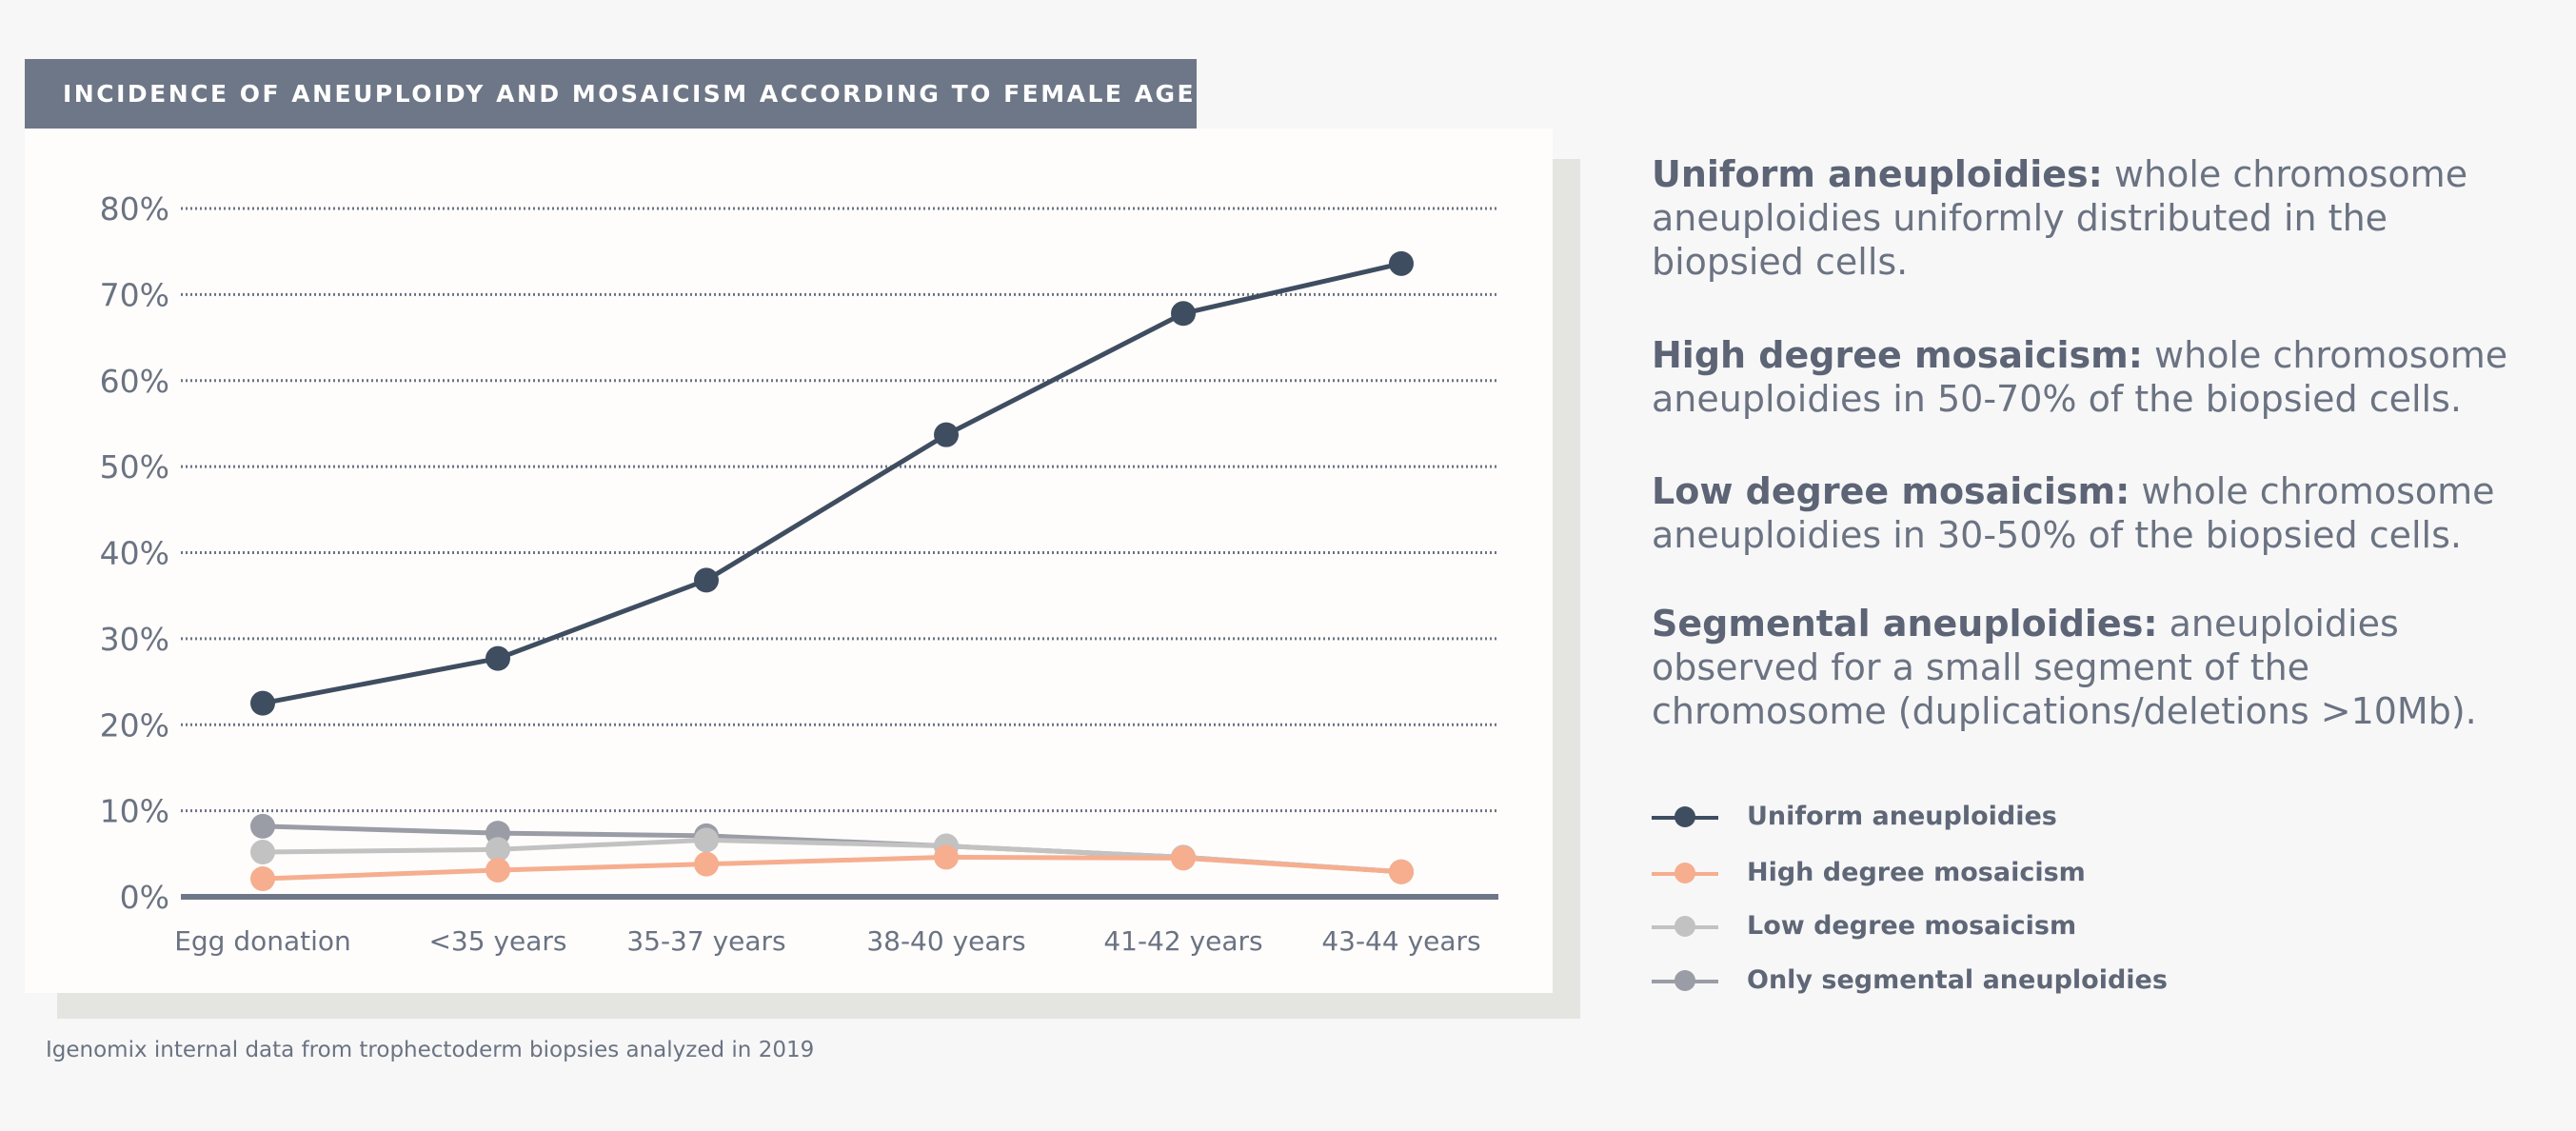 The image size is (2576, 1131). Describe the element at coordinates (1182, 941) in the screenshot. I see `x-tick-label: 41-42 years` at that location.